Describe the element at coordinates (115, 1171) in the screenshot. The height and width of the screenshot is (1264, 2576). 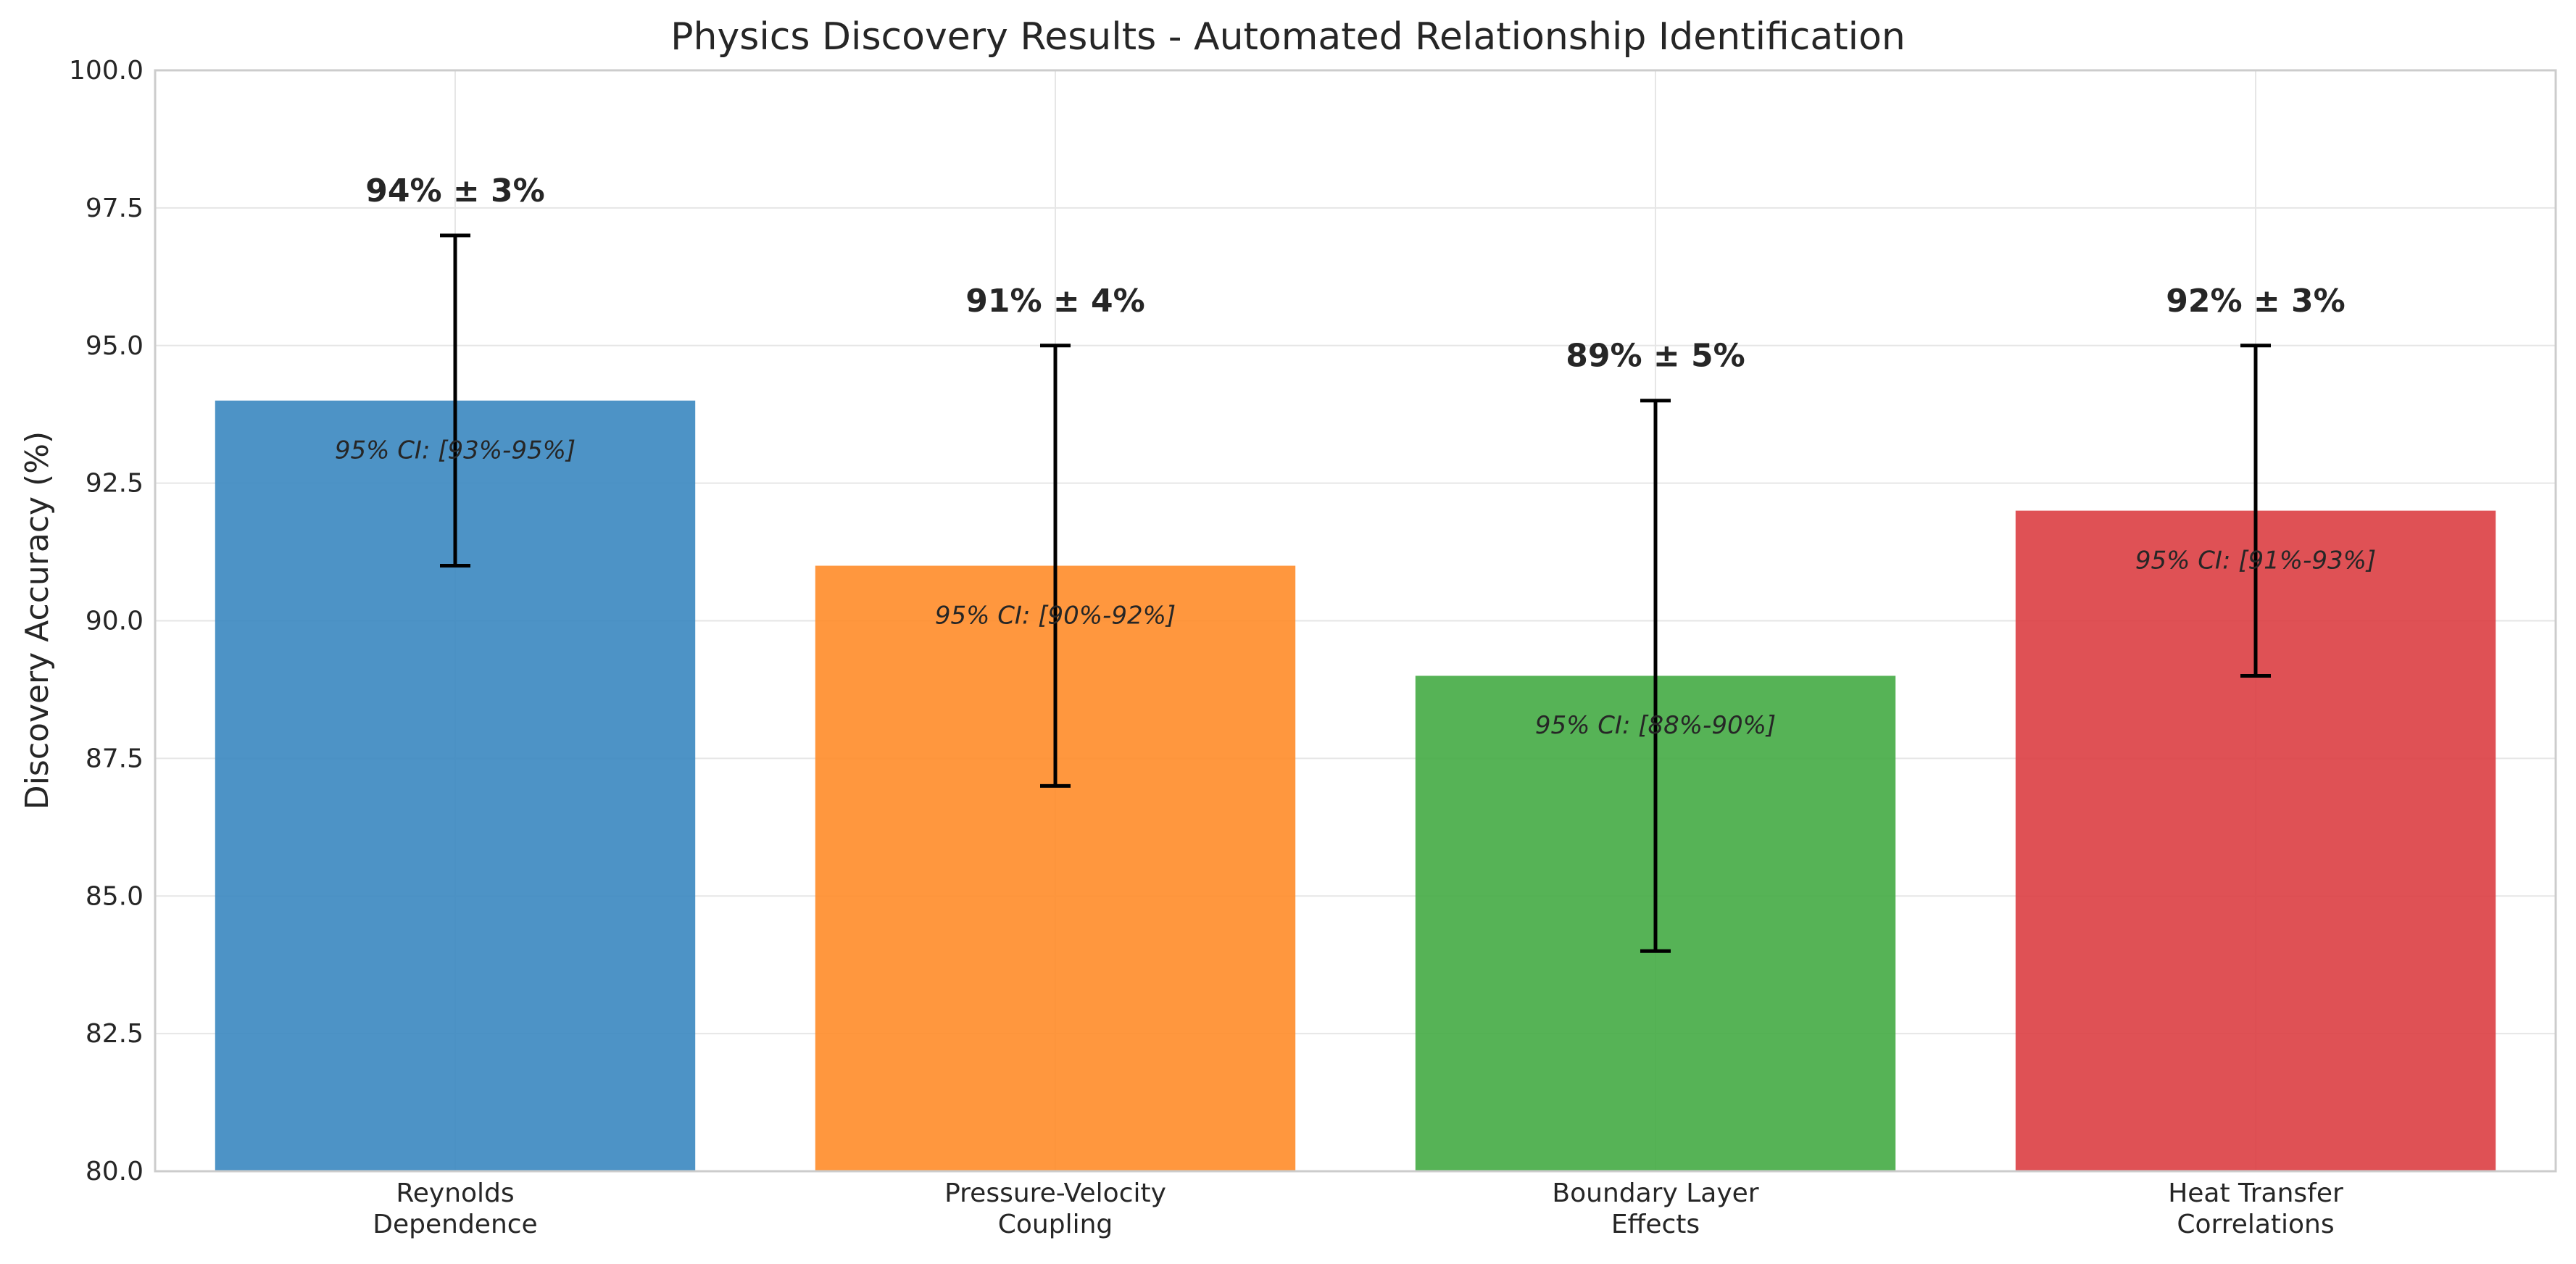
I see `y-tick-label-0: 80.0` at that location.